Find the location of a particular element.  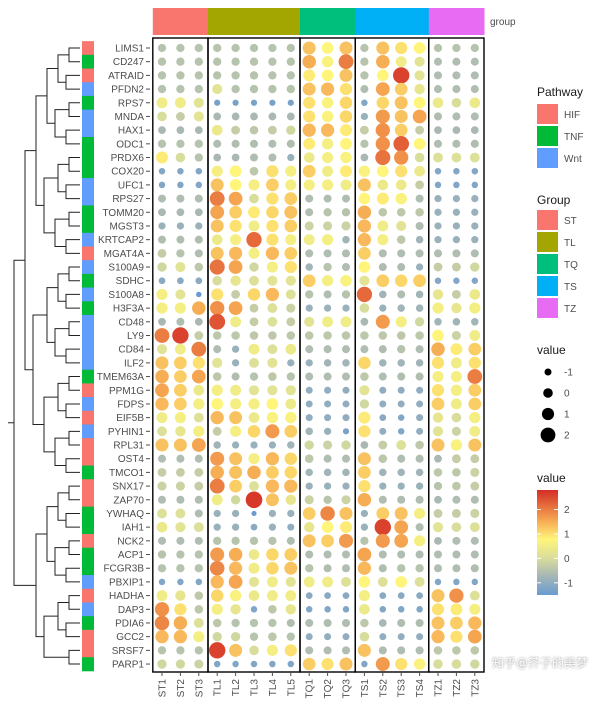

dot-prdx6-ts1 is located at coordinates (364, 157).